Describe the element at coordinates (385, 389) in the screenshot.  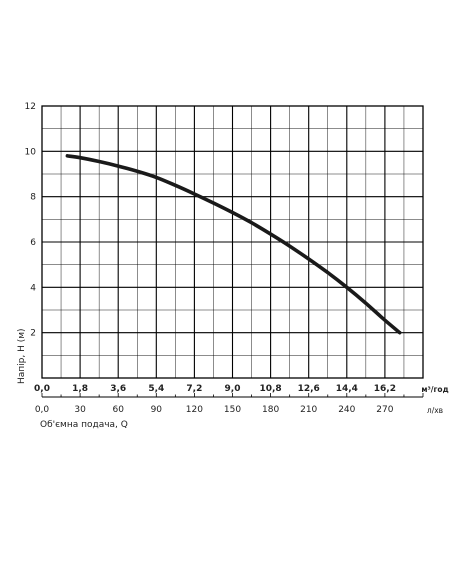
I see `x-tick-label-primary: 16,2` at that location.